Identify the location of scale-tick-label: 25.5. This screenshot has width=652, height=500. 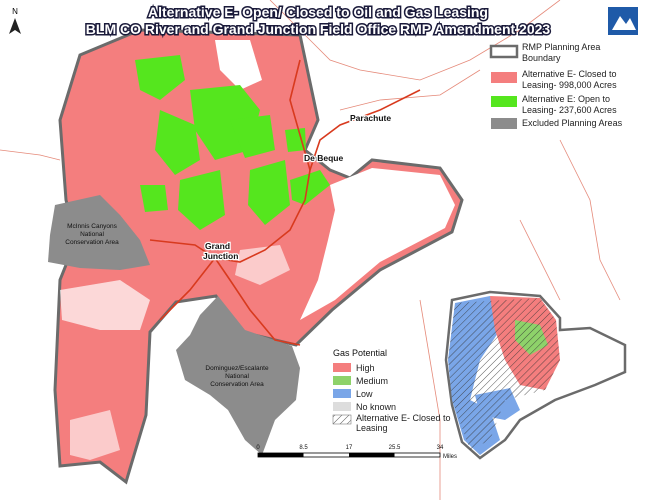
(395, 448).